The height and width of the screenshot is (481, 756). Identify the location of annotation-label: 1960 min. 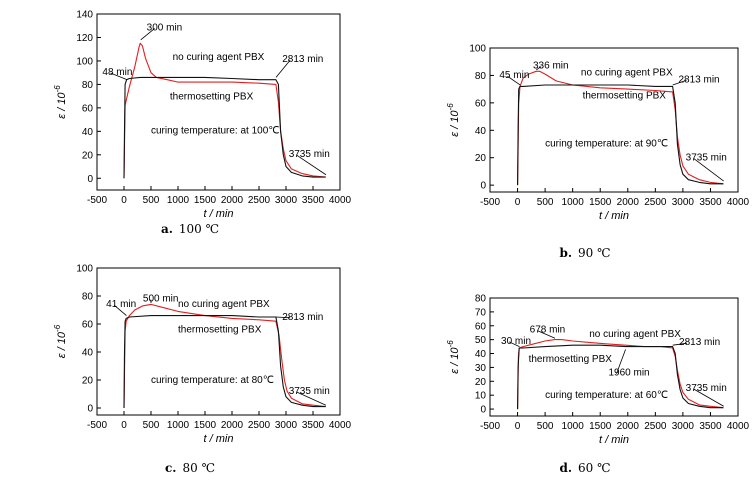
(628, 373).